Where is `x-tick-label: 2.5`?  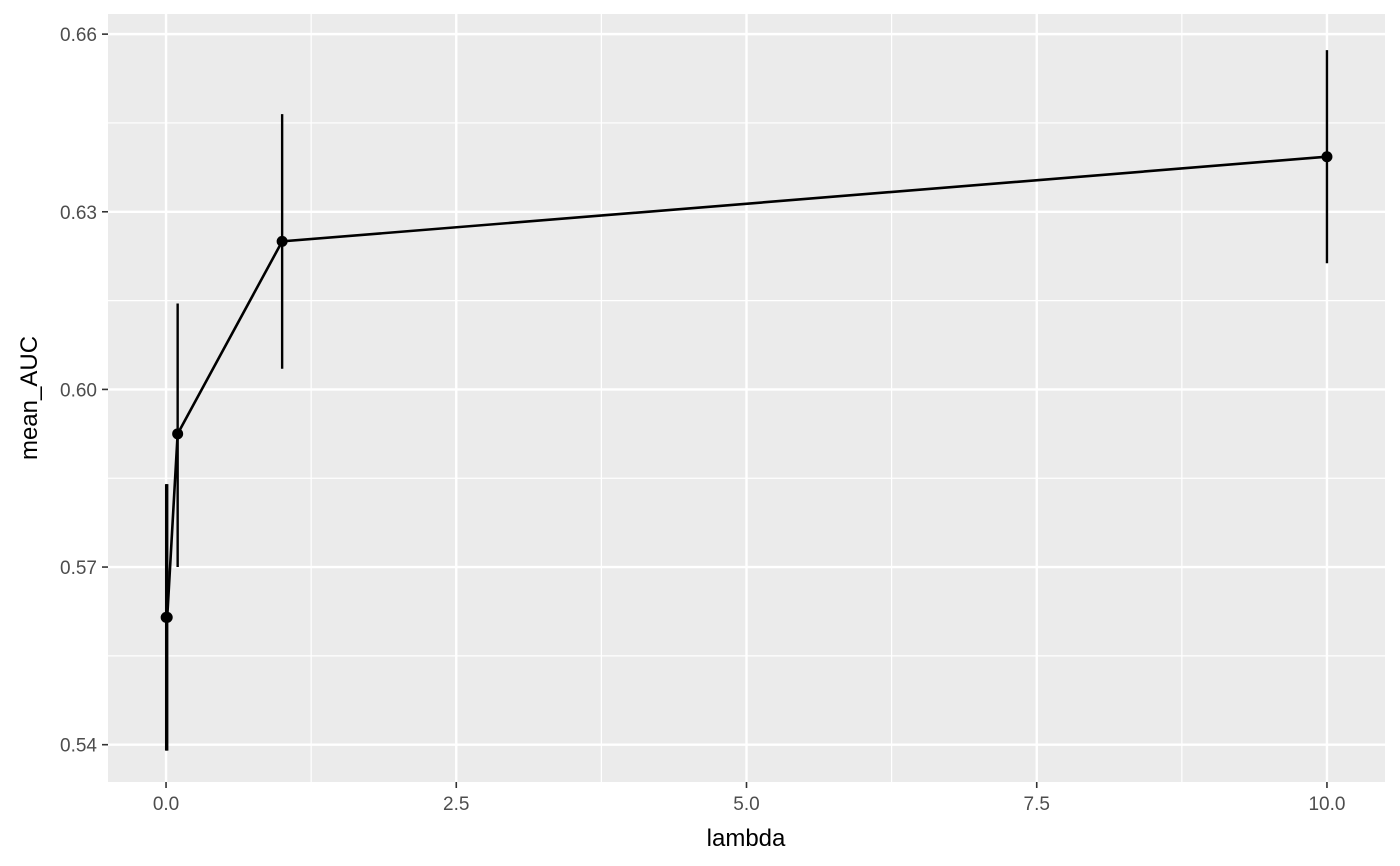
x-tick-label: 2.5 is located at coordinates (456, 804).